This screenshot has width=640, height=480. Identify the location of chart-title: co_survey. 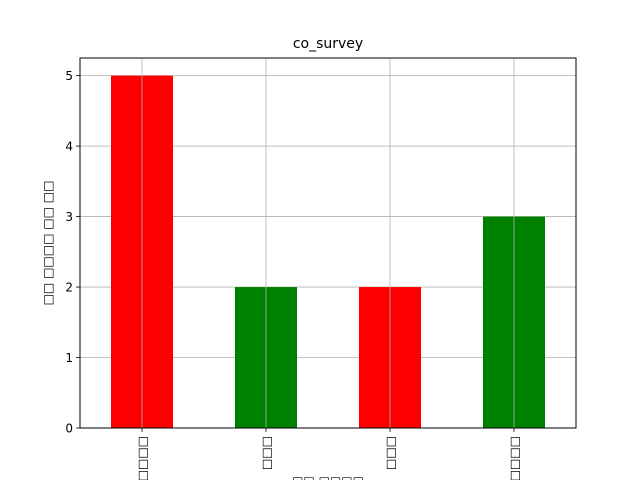
(328, 44).